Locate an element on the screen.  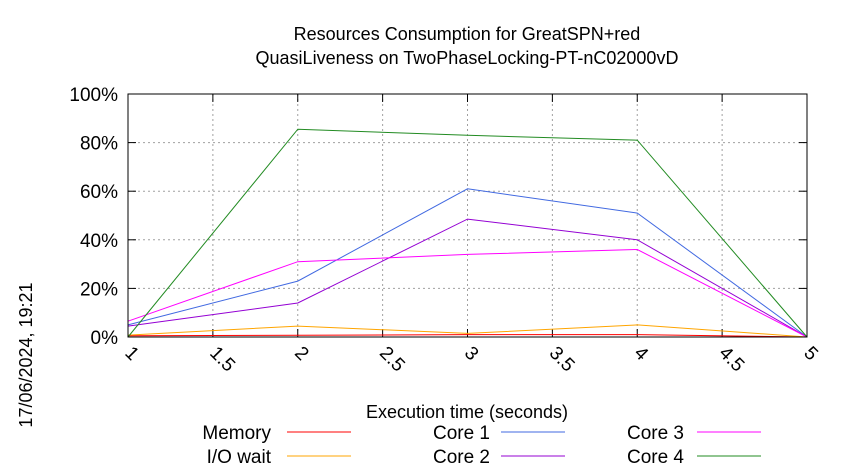
y-tick-label: 40% is located at coordinates (99, 241).